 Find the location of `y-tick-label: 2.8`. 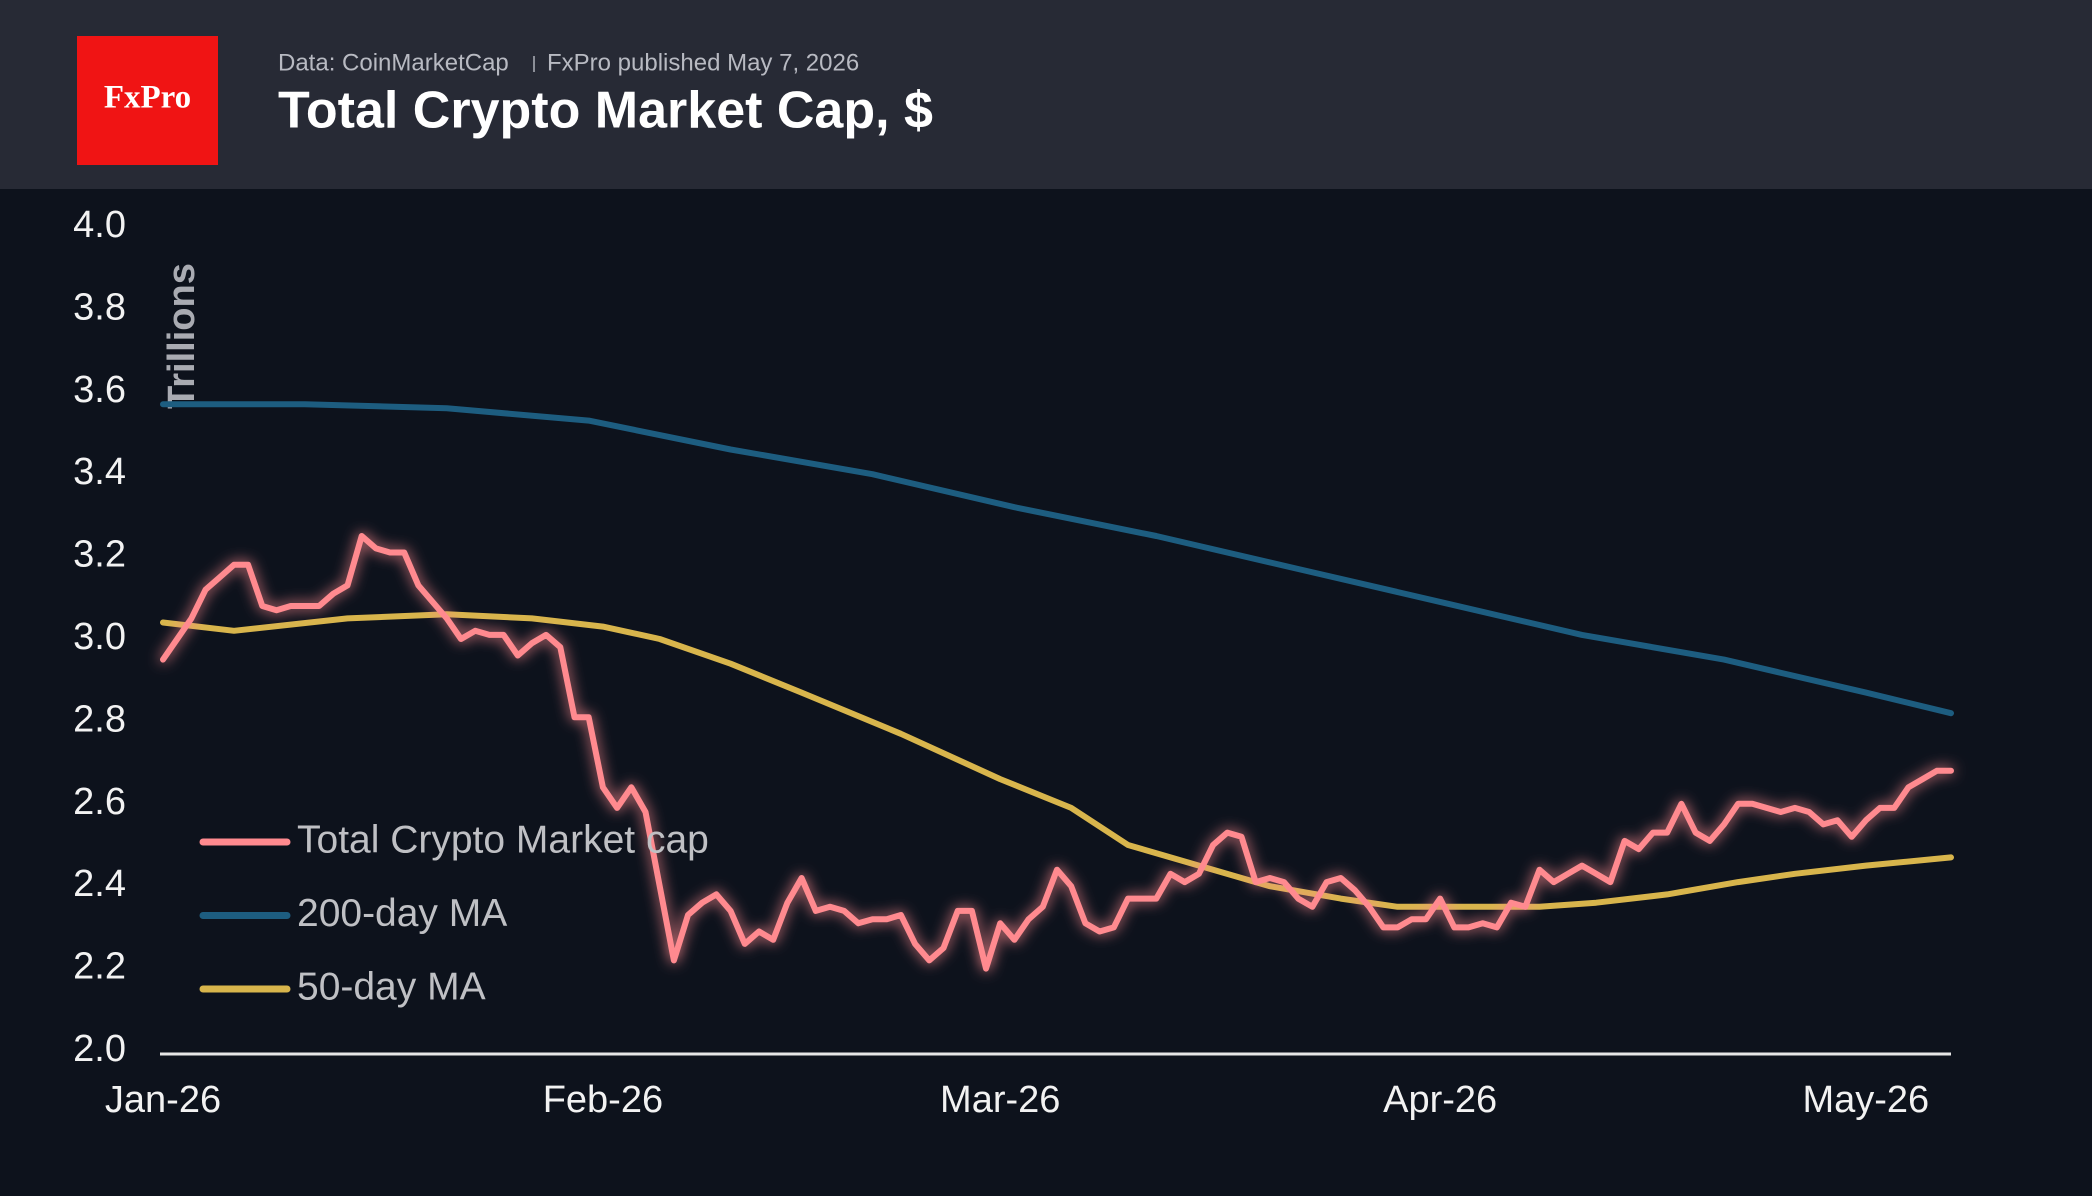

y-tick-label: 2.8 is located at coordinates (99, 719).